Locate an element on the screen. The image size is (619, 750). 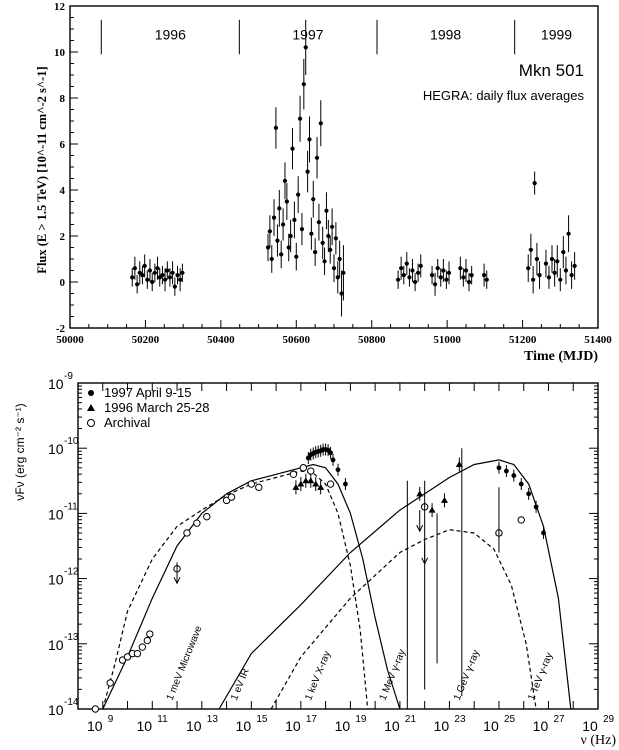
x-tick-label: 51000 is located at coordinates (447, 340).